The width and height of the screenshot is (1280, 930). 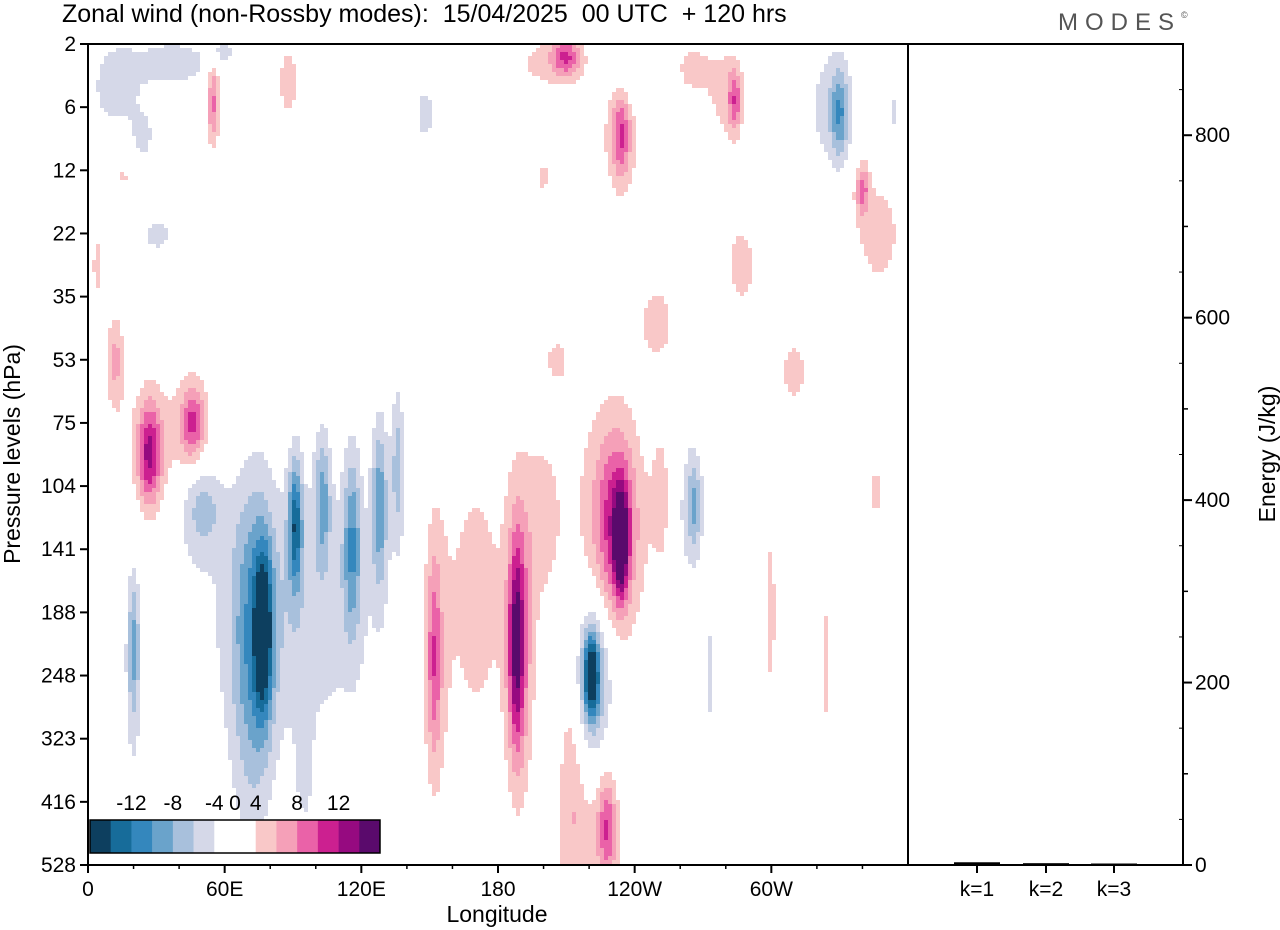 What do you see at coordinates (58, 486) in the screenshot?
I see `y-tick-label: 104` at bounding box center [58, 486].